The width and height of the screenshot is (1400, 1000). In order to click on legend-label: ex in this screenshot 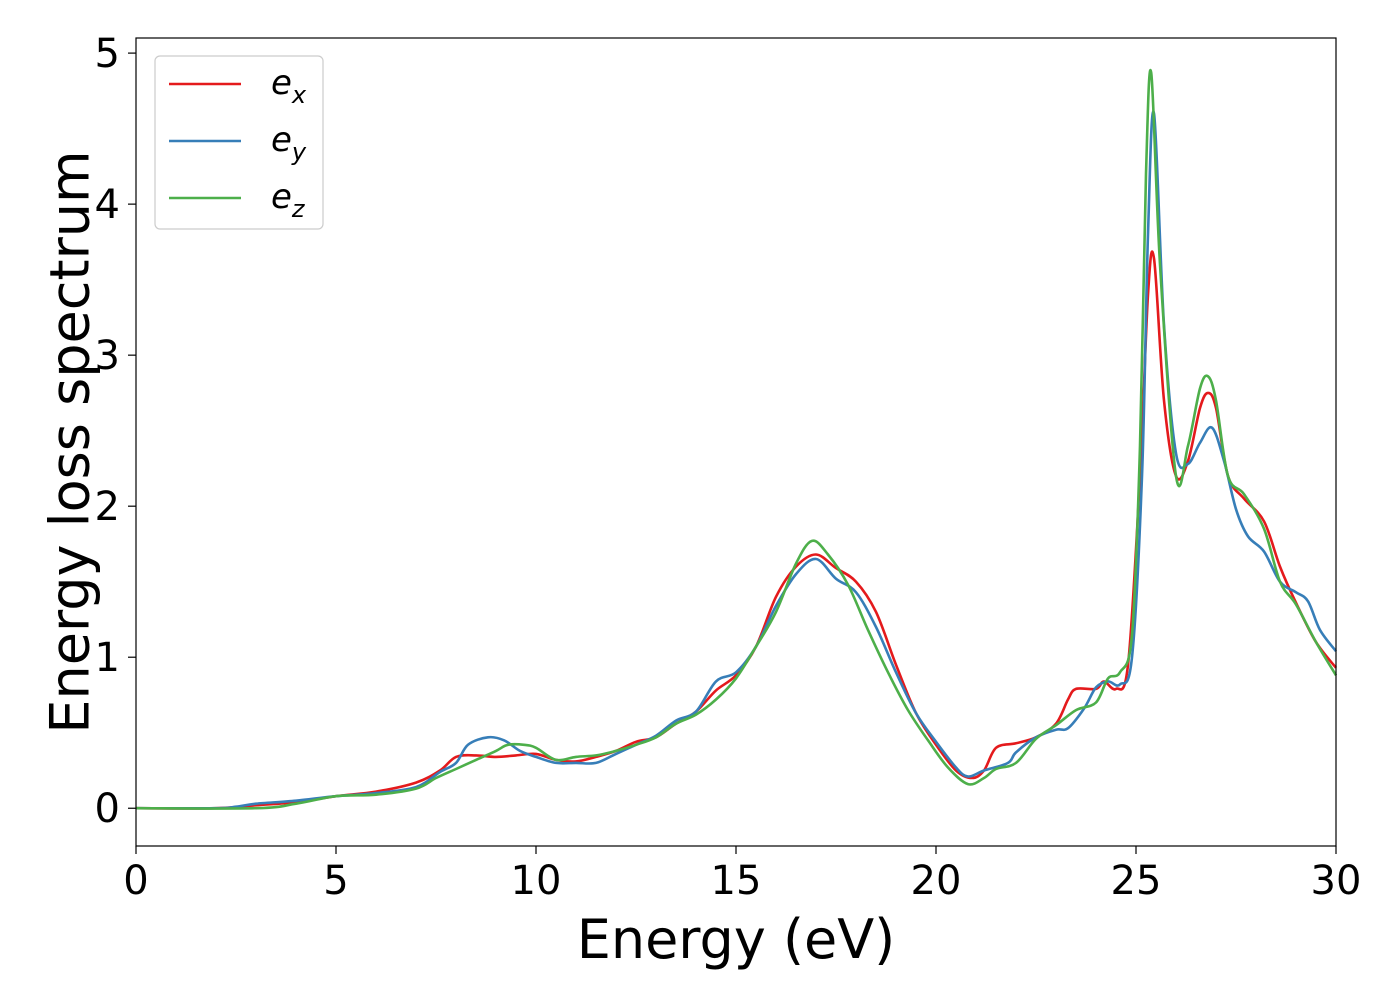, I will do `click(289, 86)`.